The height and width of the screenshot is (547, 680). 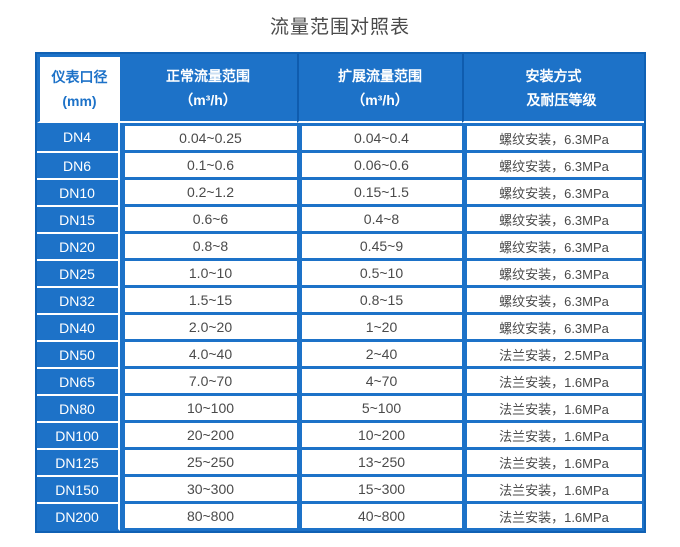 What do you see at coordinates (208, 274) in the screenshot?
I see `cell-normal-range: 1.0~10` at bounding box center [208, 274].